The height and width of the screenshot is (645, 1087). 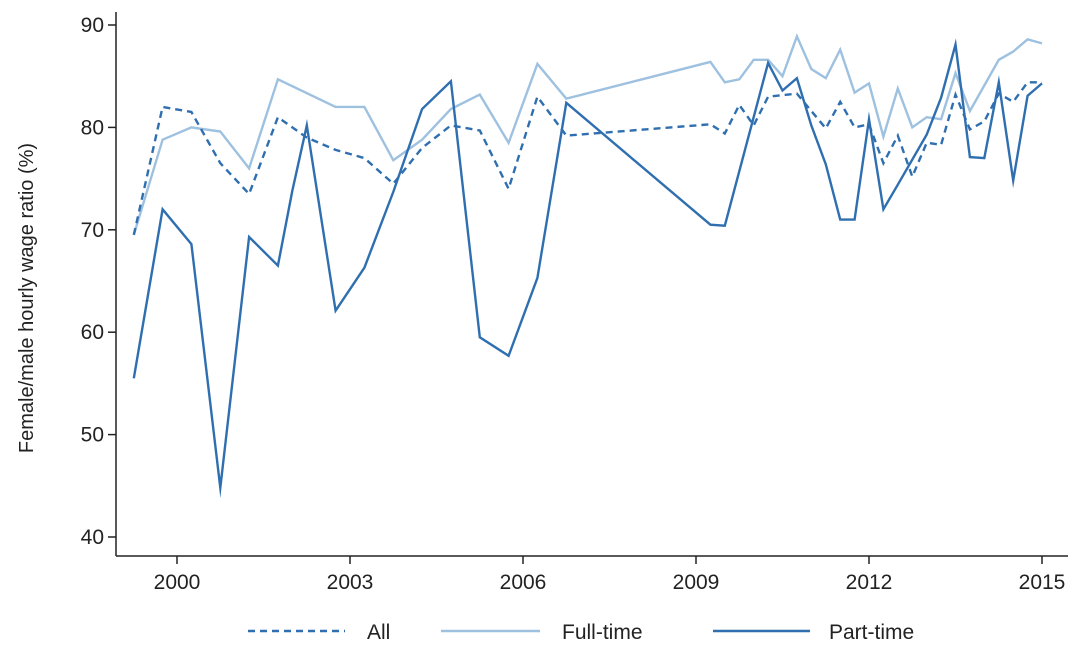 What do you see at coordinates (378, 632) in the screenshot?
I see `legend-label: All` at bounding box center [378, 632].